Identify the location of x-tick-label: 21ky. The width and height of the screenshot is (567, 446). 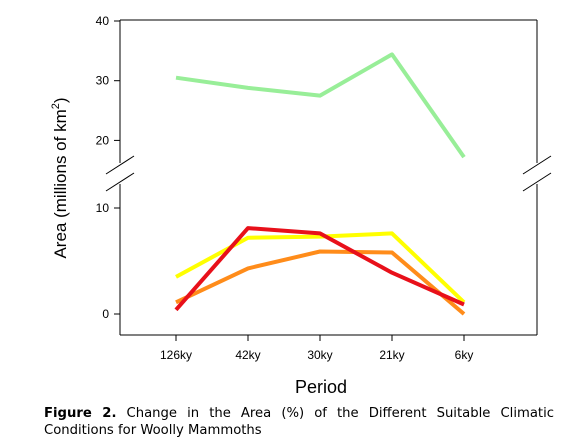
(391, 355).